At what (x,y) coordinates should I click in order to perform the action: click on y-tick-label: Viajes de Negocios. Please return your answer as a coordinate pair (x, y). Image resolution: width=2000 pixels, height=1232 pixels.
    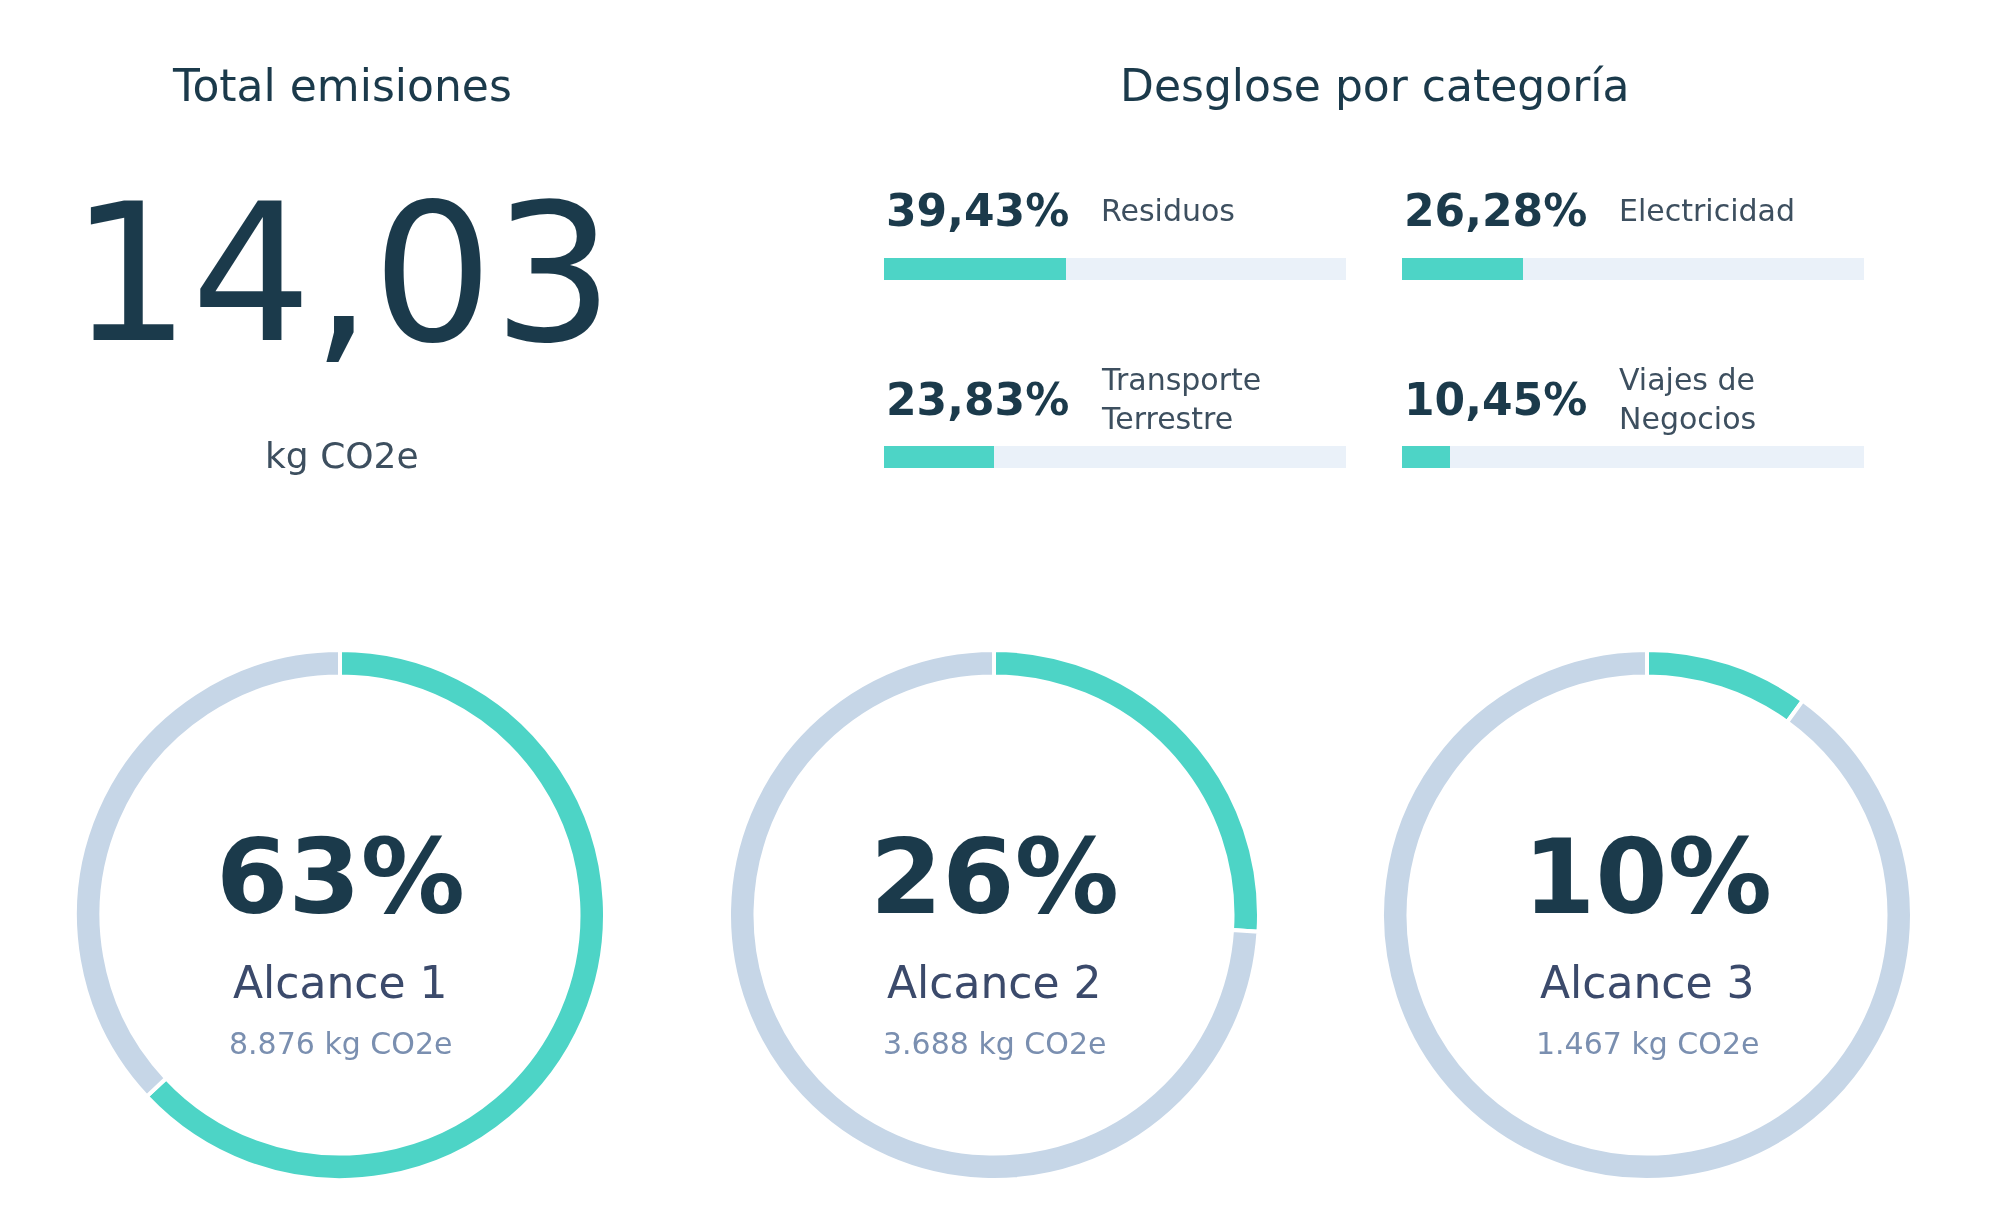
    Looking at the image, I should click on (1688, 399).